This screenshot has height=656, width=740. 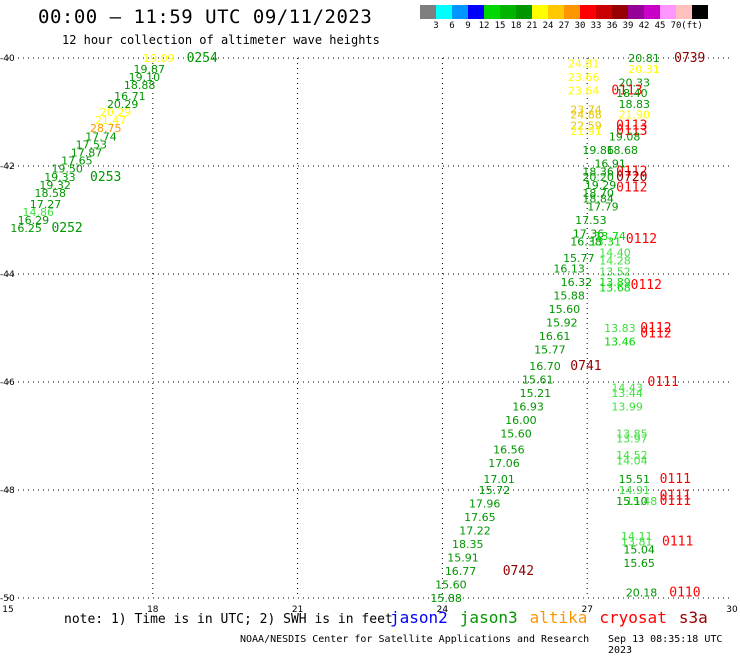 What do you see at coordinates (452, 26) in the screenshot?
I see `color-scale-label: 6` at bounding box center [452, 26].